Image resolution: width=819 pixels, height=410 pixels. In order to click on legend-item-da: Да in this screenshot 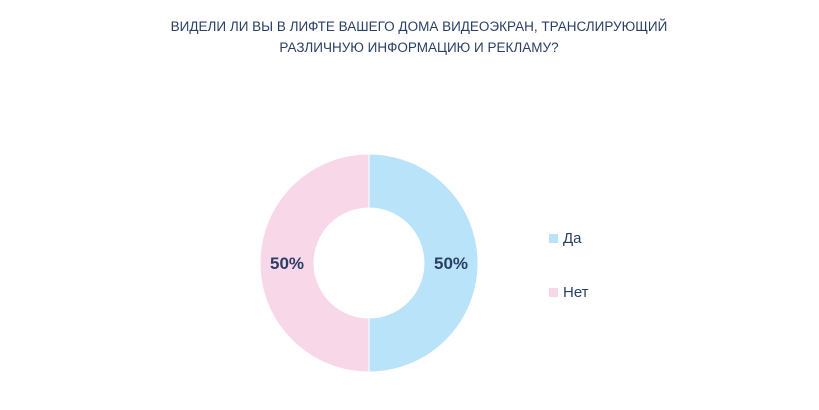, I will do `click(569, 238)`.